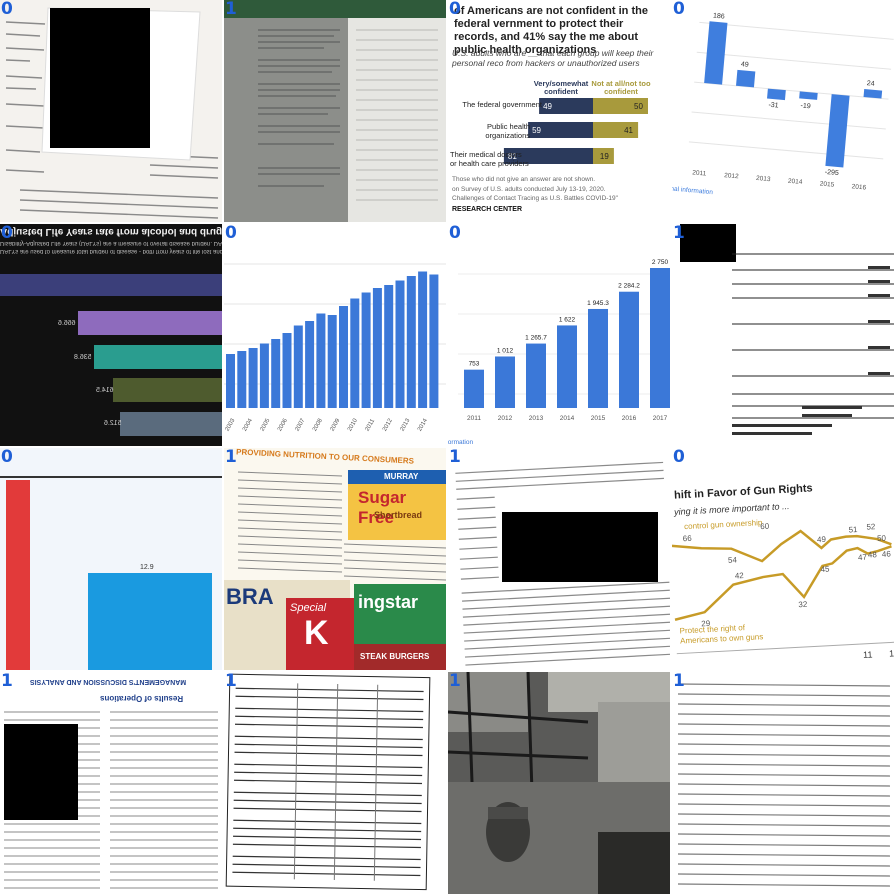 This screenshot has height=896, width=896. I want to click on box-sugar-free: Sugar Free, so click(382, 507).